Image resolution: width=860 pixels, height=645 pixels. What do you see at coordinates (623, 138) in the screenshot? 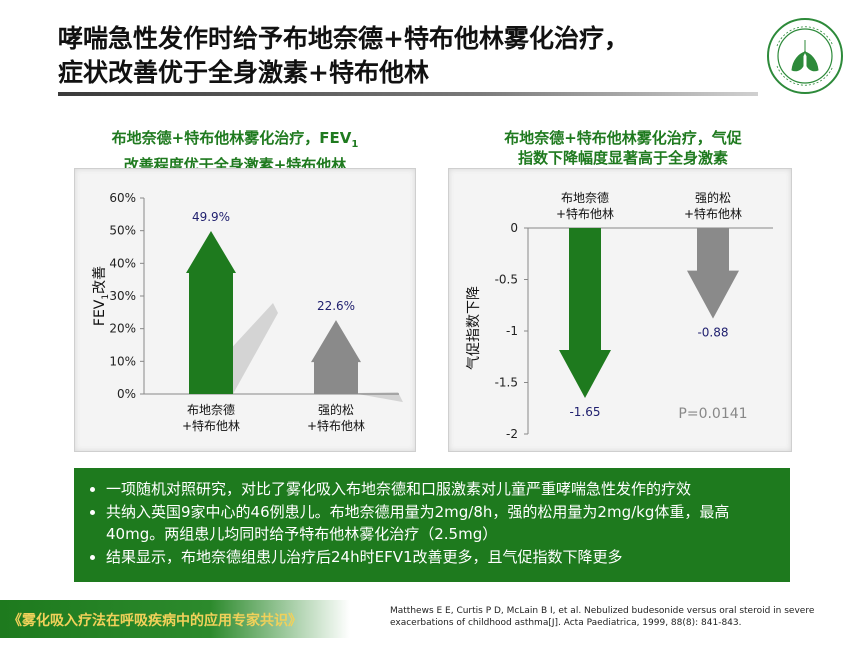
I see `chart-2-title-line-1: 布地奈德+特布他林雾化治疗，气促` at bounding box center [623, 138].